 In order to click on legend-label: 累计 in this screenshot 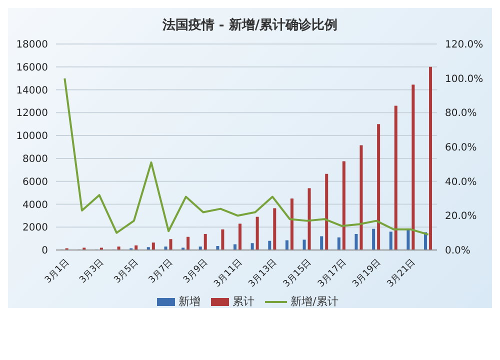, I will do `click(243, 301)`.